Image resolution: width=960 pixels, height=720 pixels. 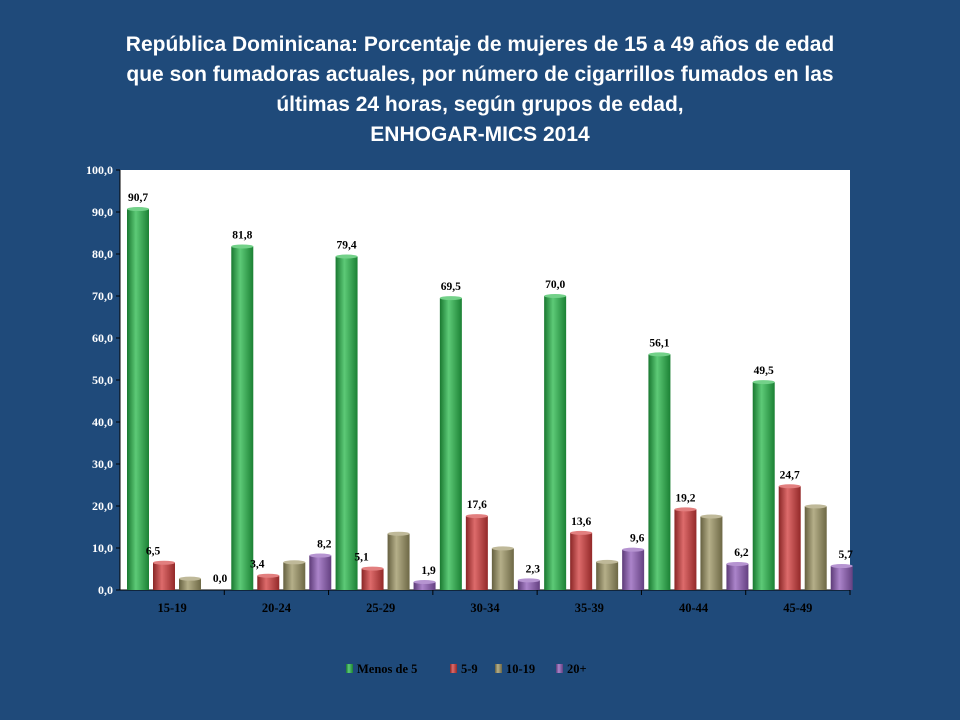 What do you see at coordinates (102, 380) in the screenshot?
I see `y-tick-label: 50,0` at bounding box center [102, 380].